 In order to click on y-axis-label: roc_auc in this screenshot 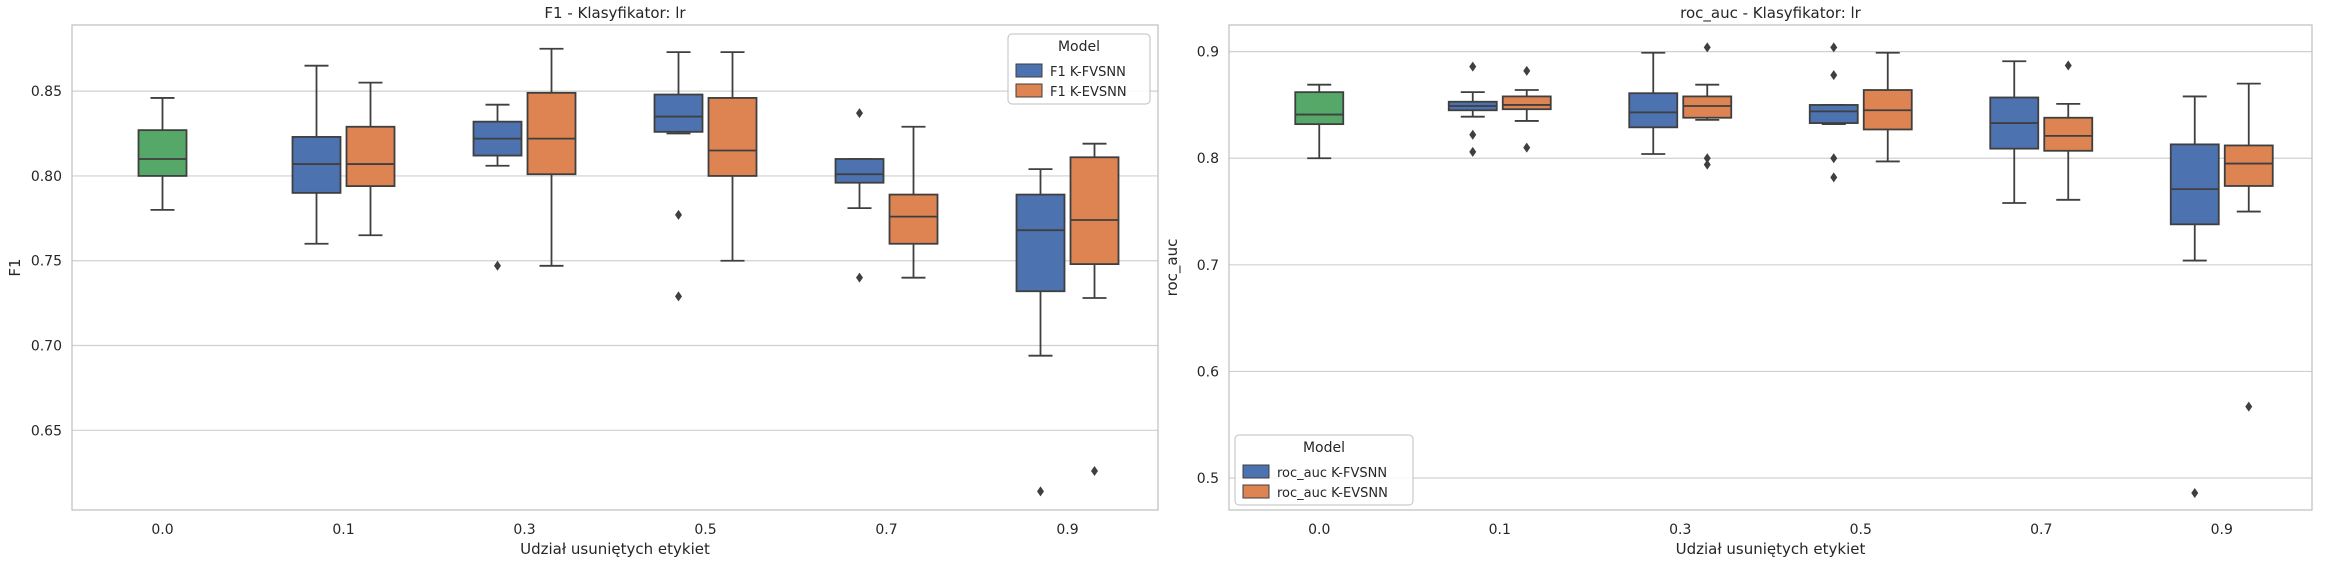, I will do `click(1172, 268)`.